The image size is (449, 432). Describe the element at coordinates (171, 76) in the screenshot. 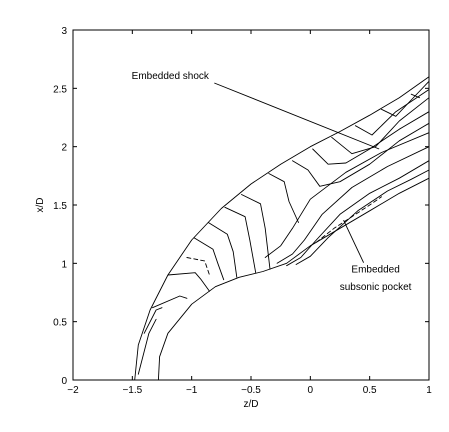

I see `annotation-label: Embedded shock` at that location.